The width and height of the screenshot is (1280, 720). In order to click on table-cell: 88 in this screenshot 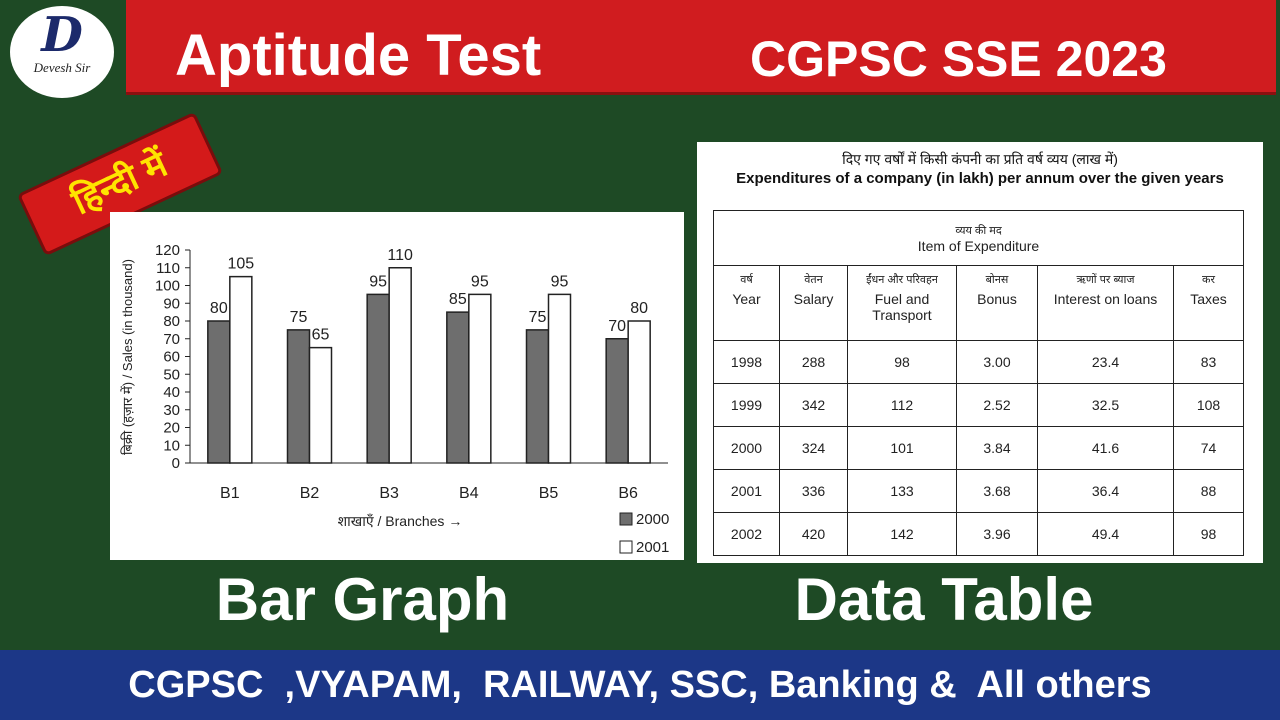, I will do `click(1208, 491)`.